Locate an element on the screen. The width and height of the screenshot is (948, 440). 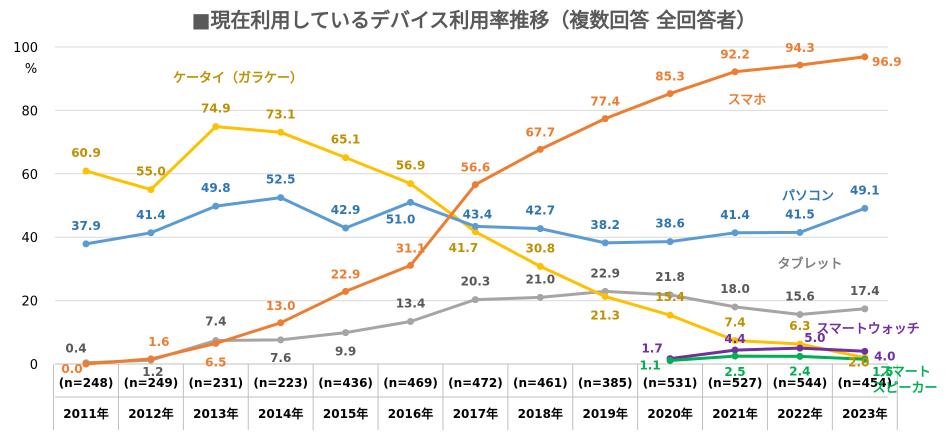
n-count-label: (n=527) is located at coordinates (735, 383).